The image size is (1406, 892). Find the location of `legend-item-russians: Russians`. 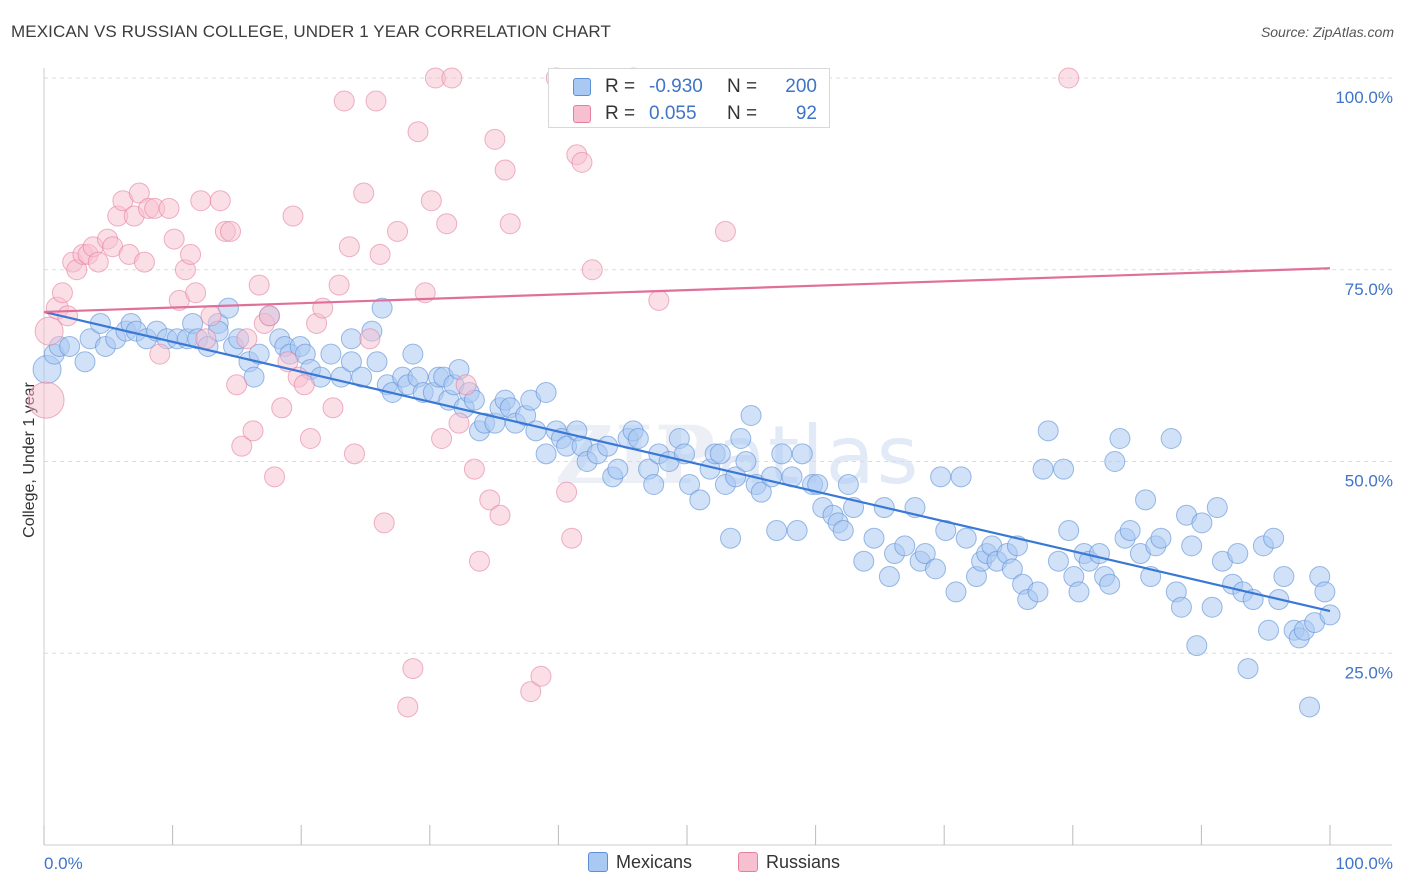

legend-item-russians: Russians is located at coordinates (789, 862).